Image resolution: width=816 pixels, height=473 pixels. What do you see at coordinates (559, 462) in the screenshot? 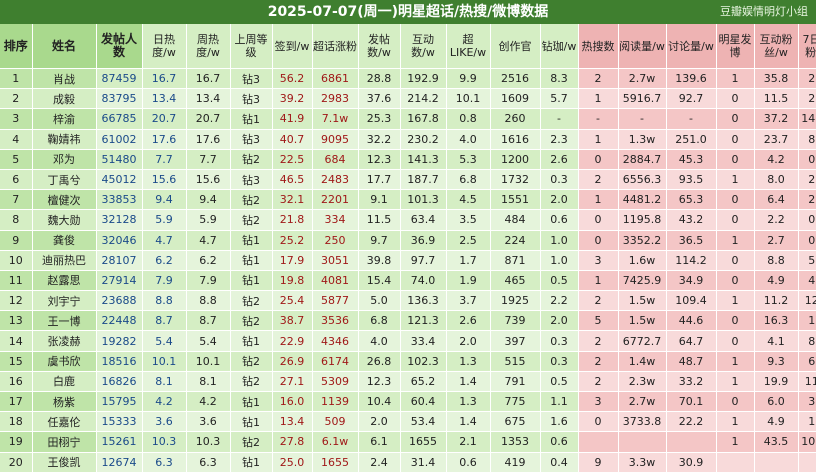
I see `cell-diamond: 0.4` at bounding box center [559, 462].